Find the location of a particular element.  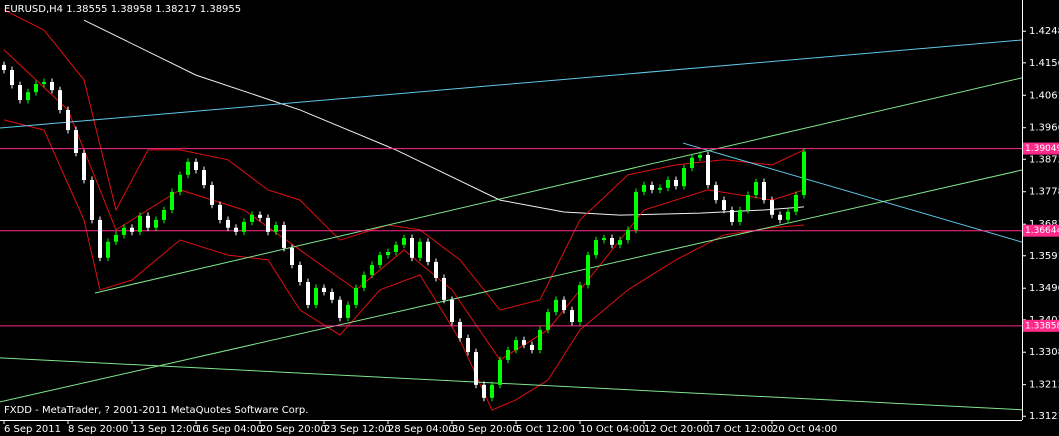

y-tick-label: 1.34960 is located at coordinates (1044, 288).